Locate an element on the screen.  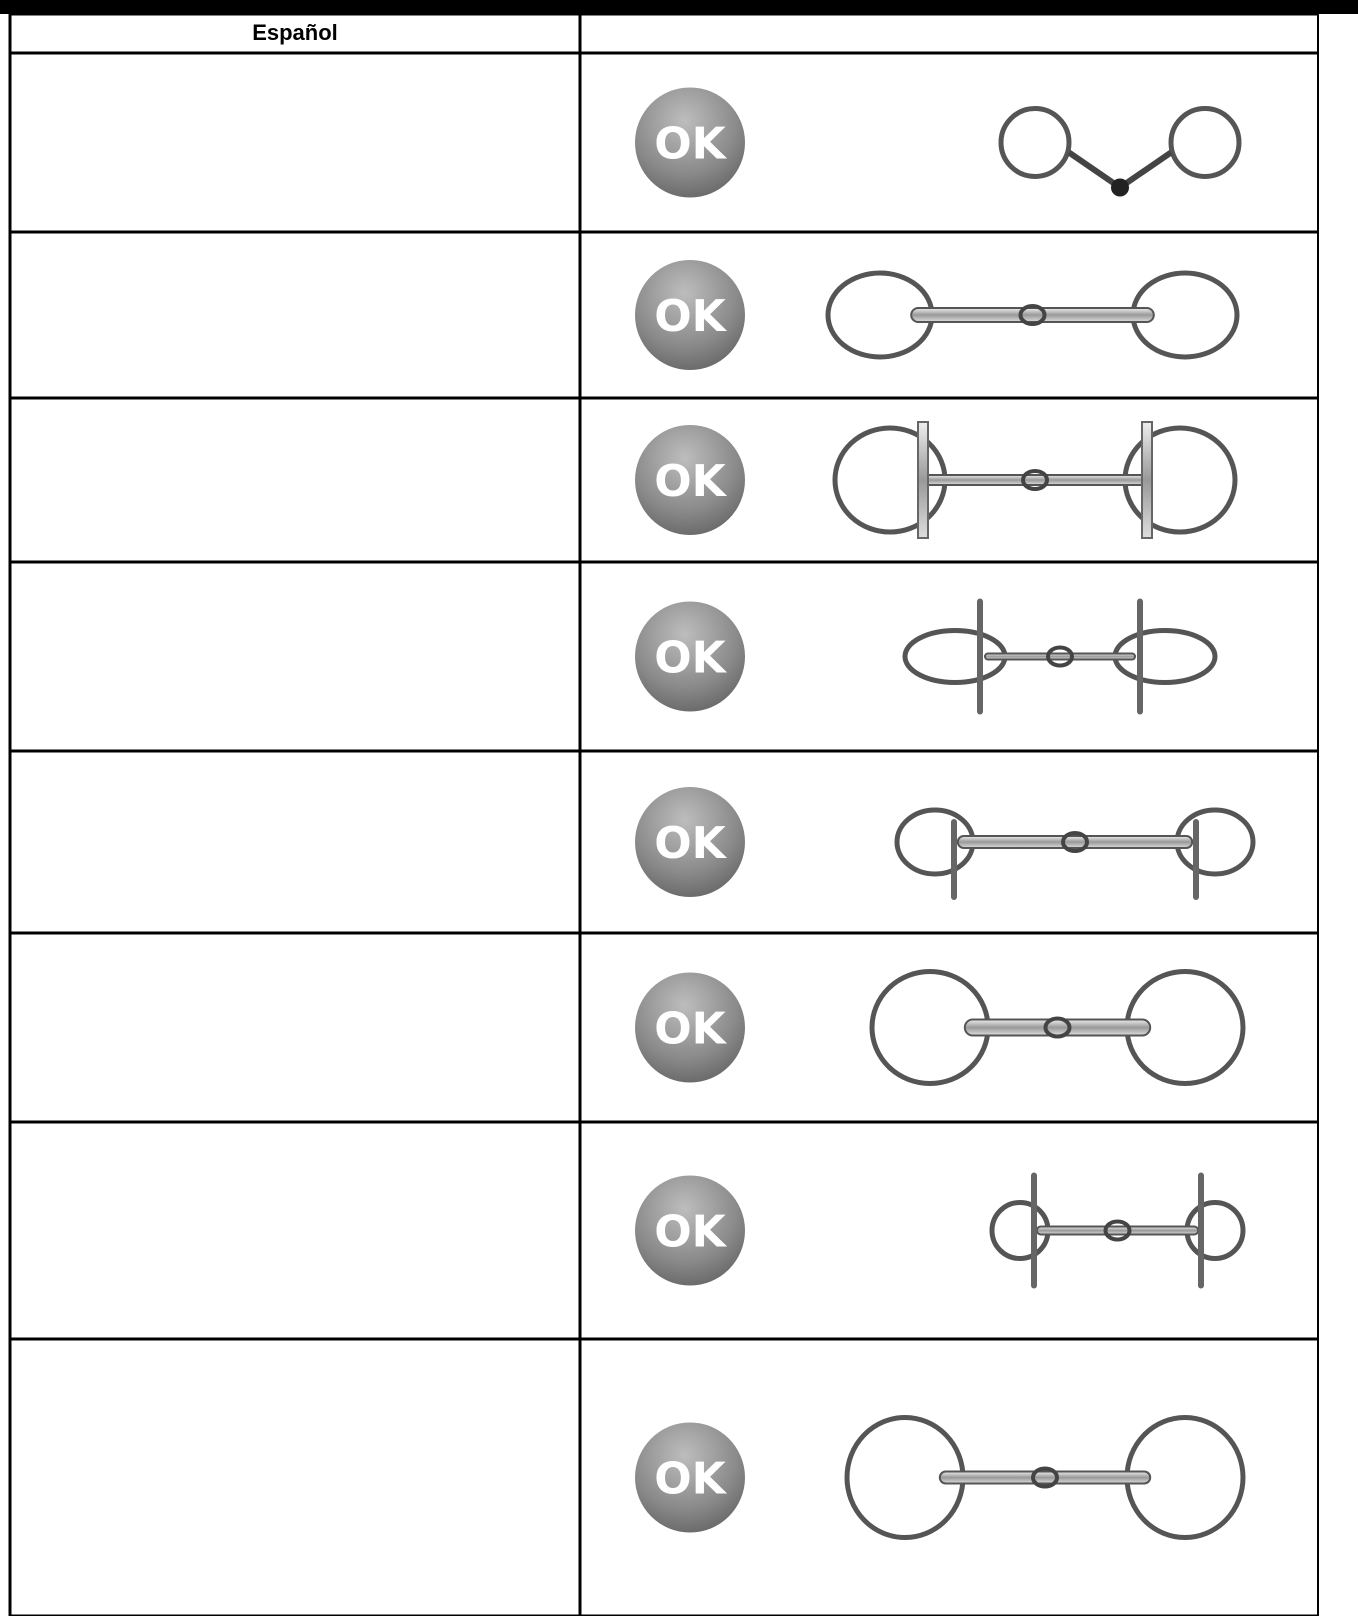
top-bar is located at coordinates (679, 7).